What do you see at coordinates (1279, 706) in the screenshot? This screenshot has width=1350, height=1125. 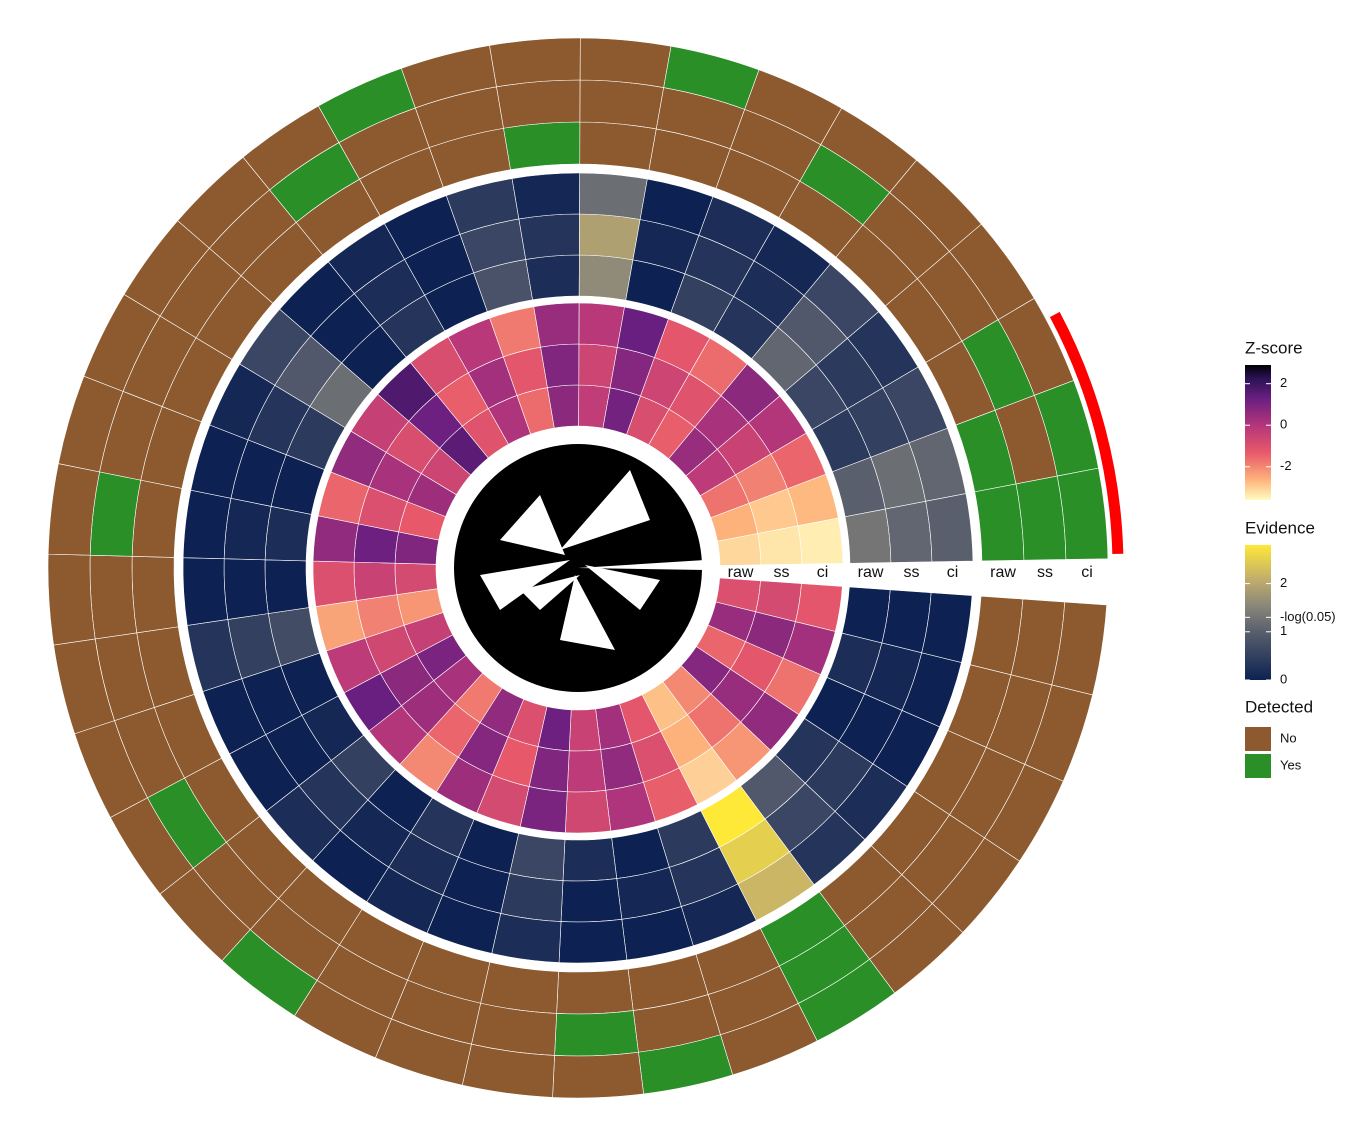 I see `legend-title: Detected` at bounding box center [1279, 706].